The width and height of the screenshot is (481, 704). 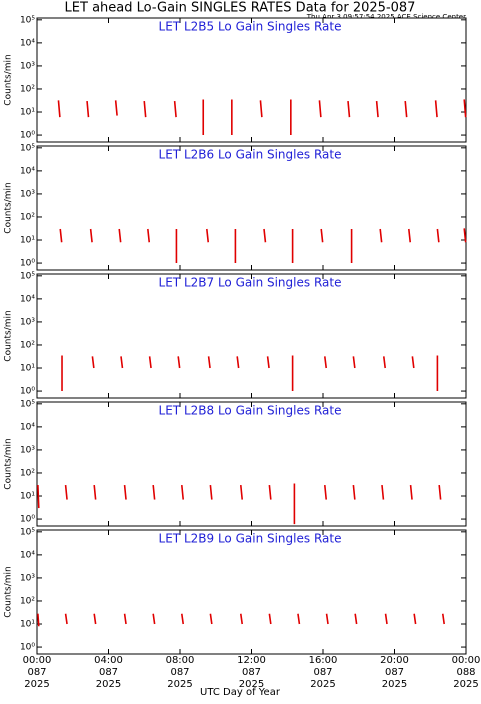 What do you see at coordinates (250, 539) in the screenshot?
I see `panel-title: LET L2B9 Lo Gain Singles Rate` at bounding box center [250, 539].